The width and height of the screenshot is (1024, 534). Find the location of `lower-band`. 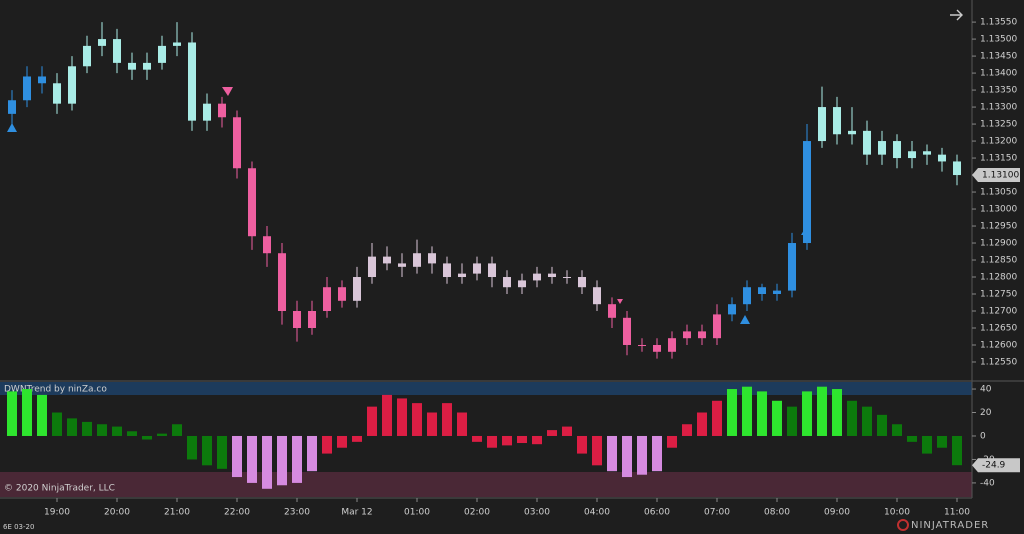

lower-band is located at coordinates (486, 484).